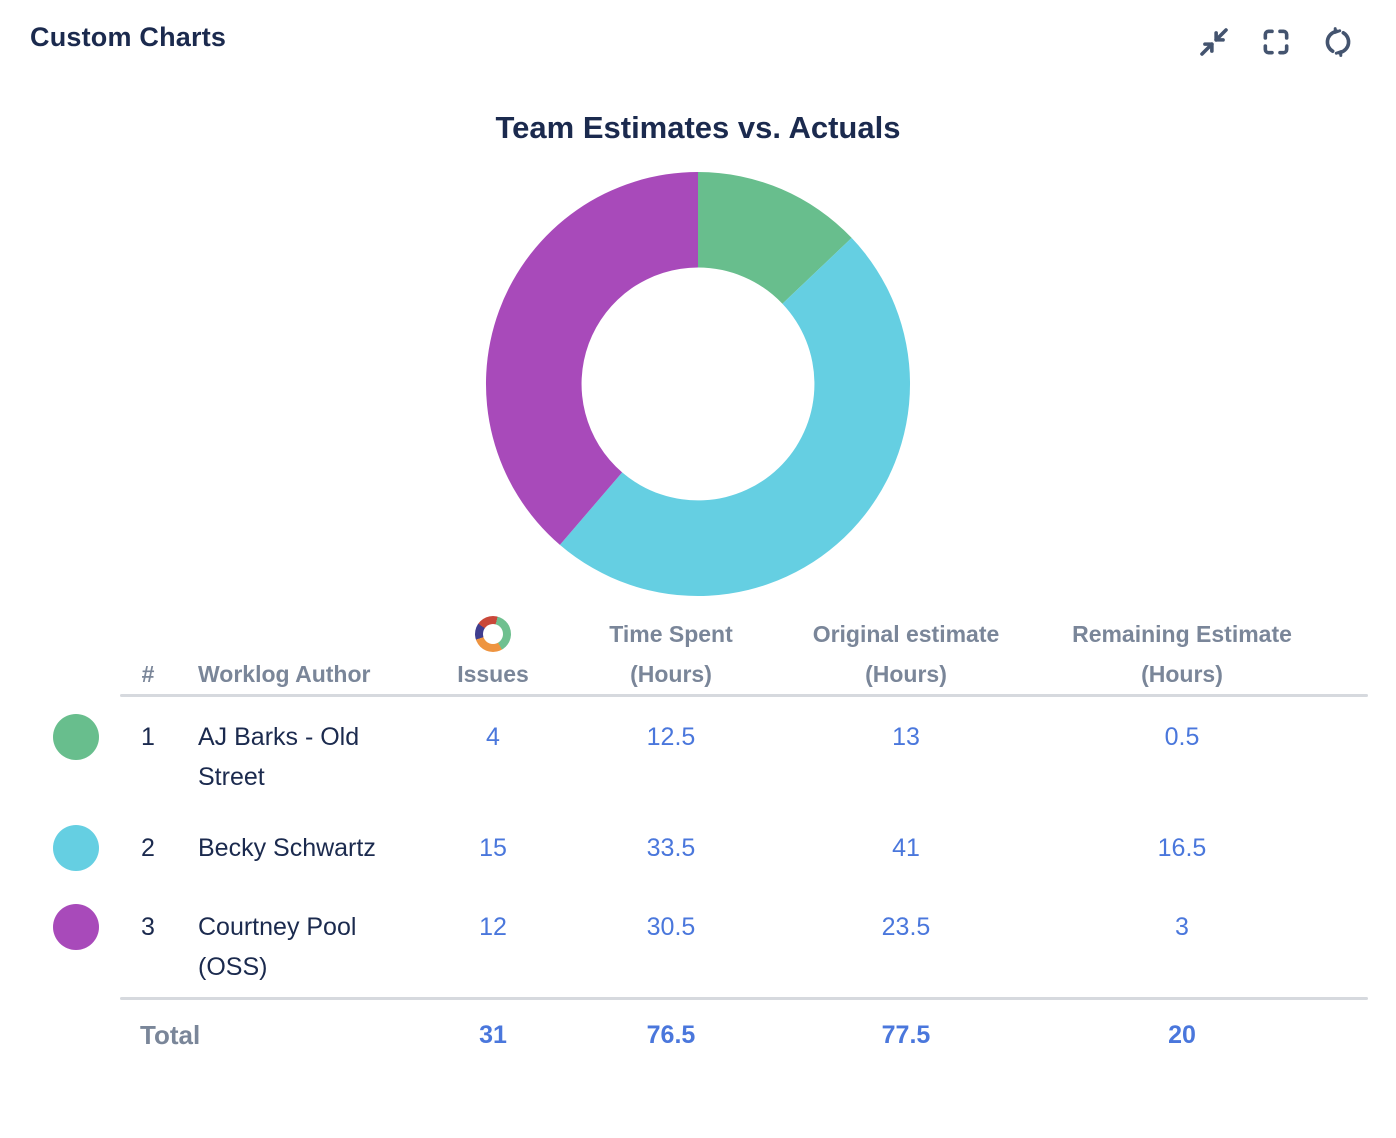 This screenshot has width=1396, height=1138. What do you see at coordinates (703, 1027) in the screenshot?
I see `total-row: Total 31 76.5 77.5 20` at bounding box center [703, 1027].